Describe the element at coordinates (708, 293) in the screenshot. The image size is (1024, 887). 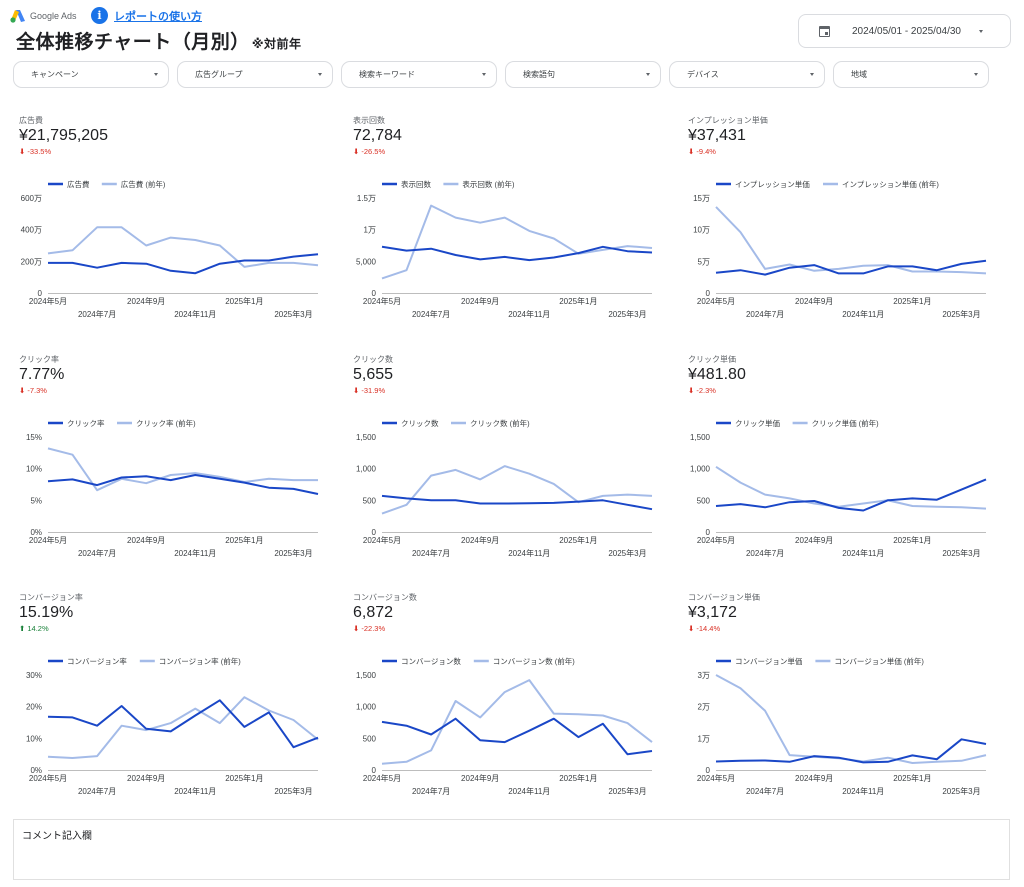
I see `y-tick-label: 0` at that location.